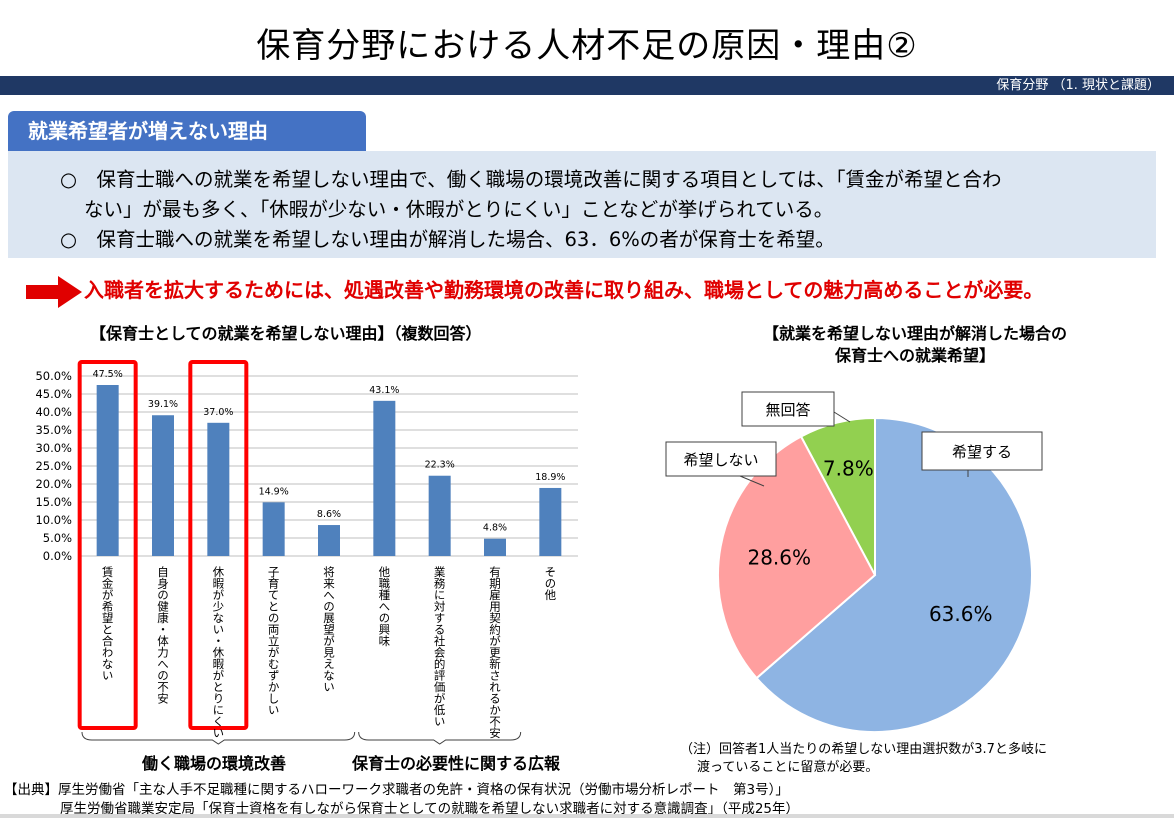 This screenshot has width=1174, height=818. What do you see at coordinates (587, 46) in the screenshot?
I see `page-title: 保育分野における人材不足の原因・理由②` at bounding box center [587, 46].